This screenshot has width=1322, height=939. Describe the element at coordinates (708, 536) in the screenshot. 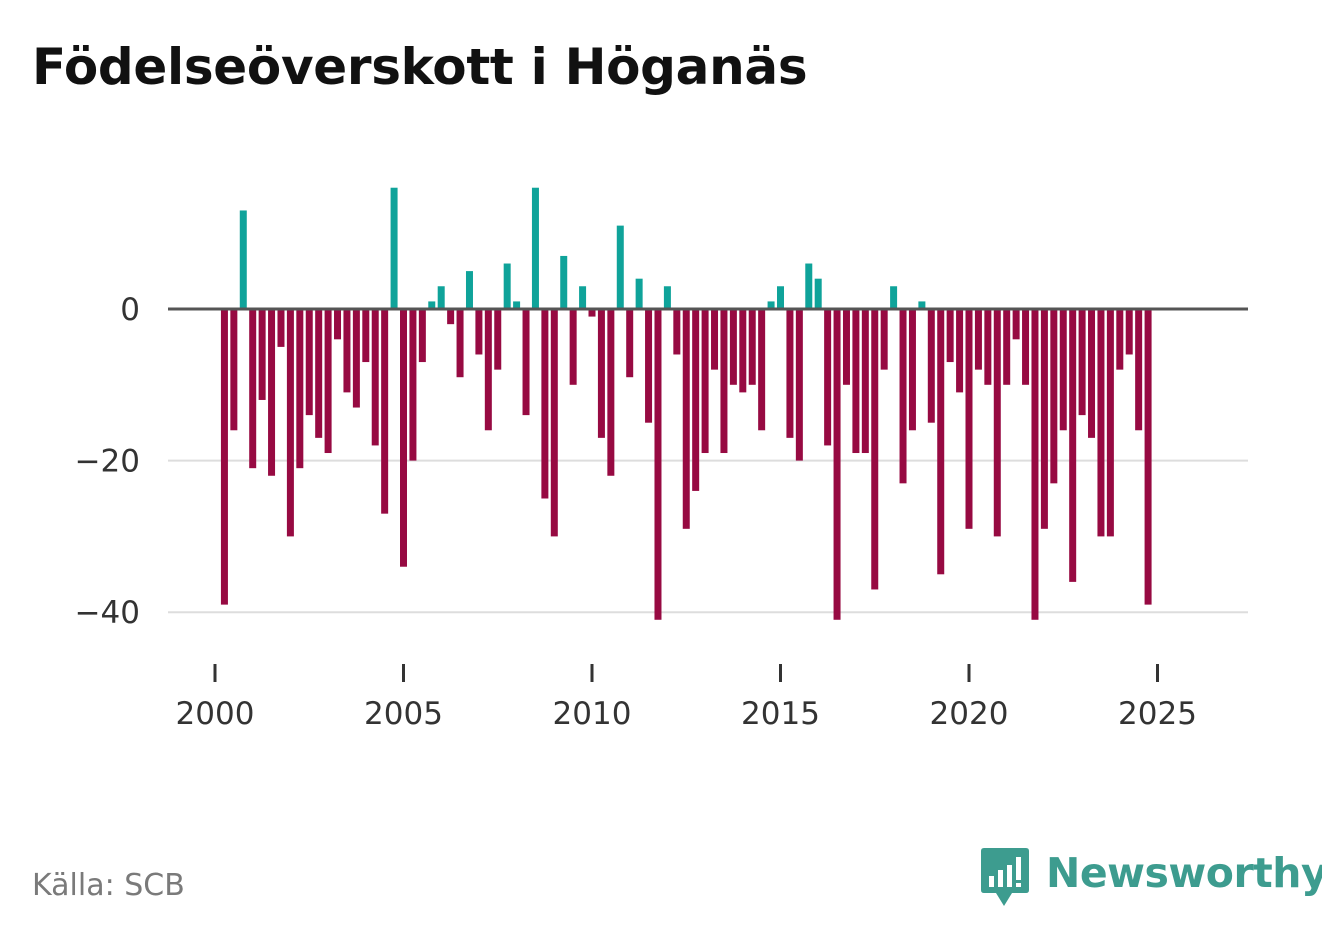

I see `gridlines` at that location.